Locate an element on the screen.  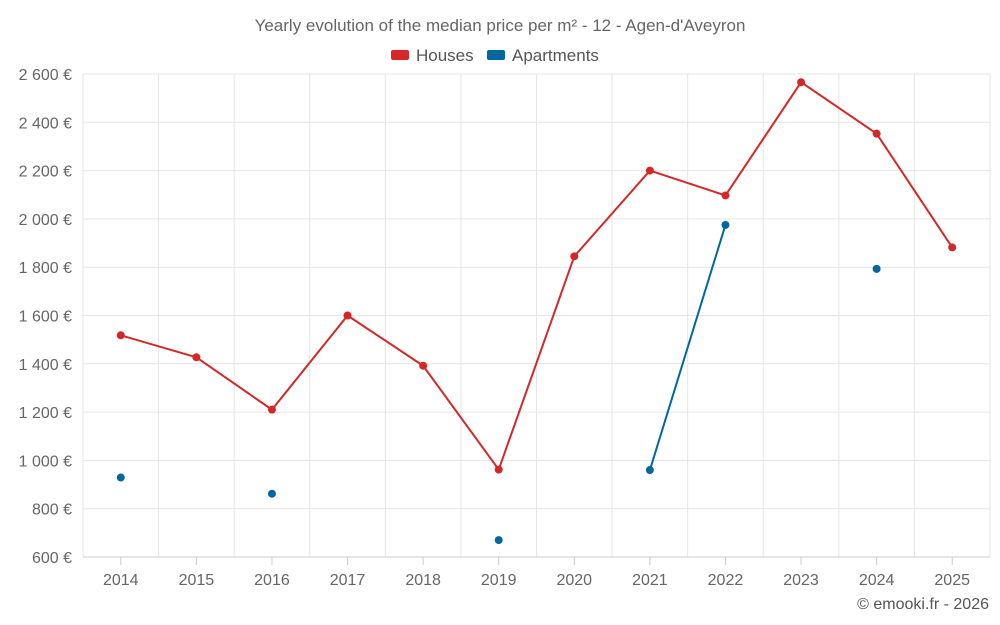
y-tick-label: 1 600 € is located at coordinates (45, 317).